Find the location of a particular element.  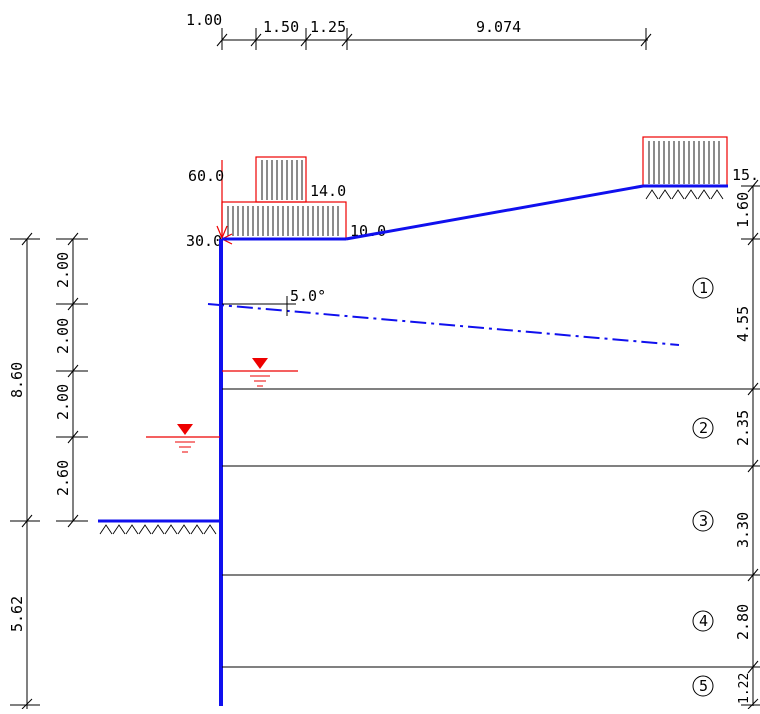

left-dim-total-lower: 5.62 is located at coordinates (17, 614).